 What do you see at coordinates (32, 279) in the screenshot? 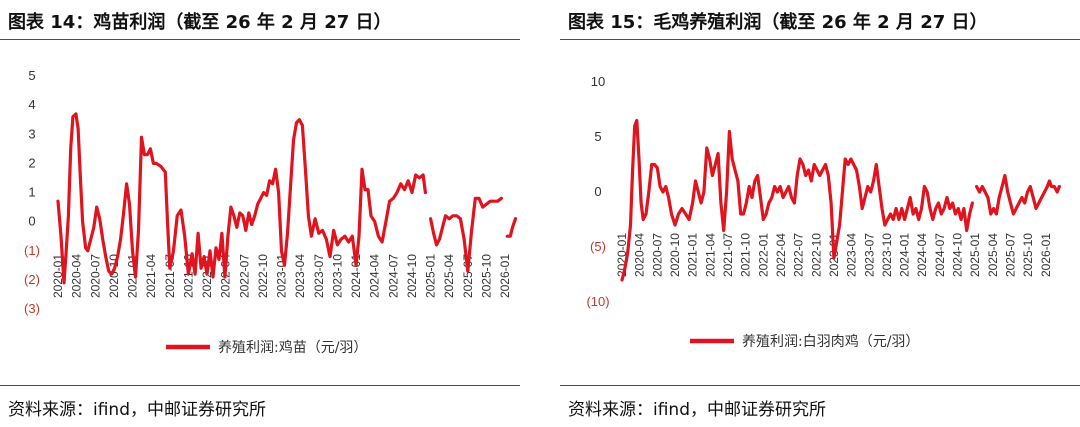
I see `y-tick-label: (2)` at bounding box center [32, 279].